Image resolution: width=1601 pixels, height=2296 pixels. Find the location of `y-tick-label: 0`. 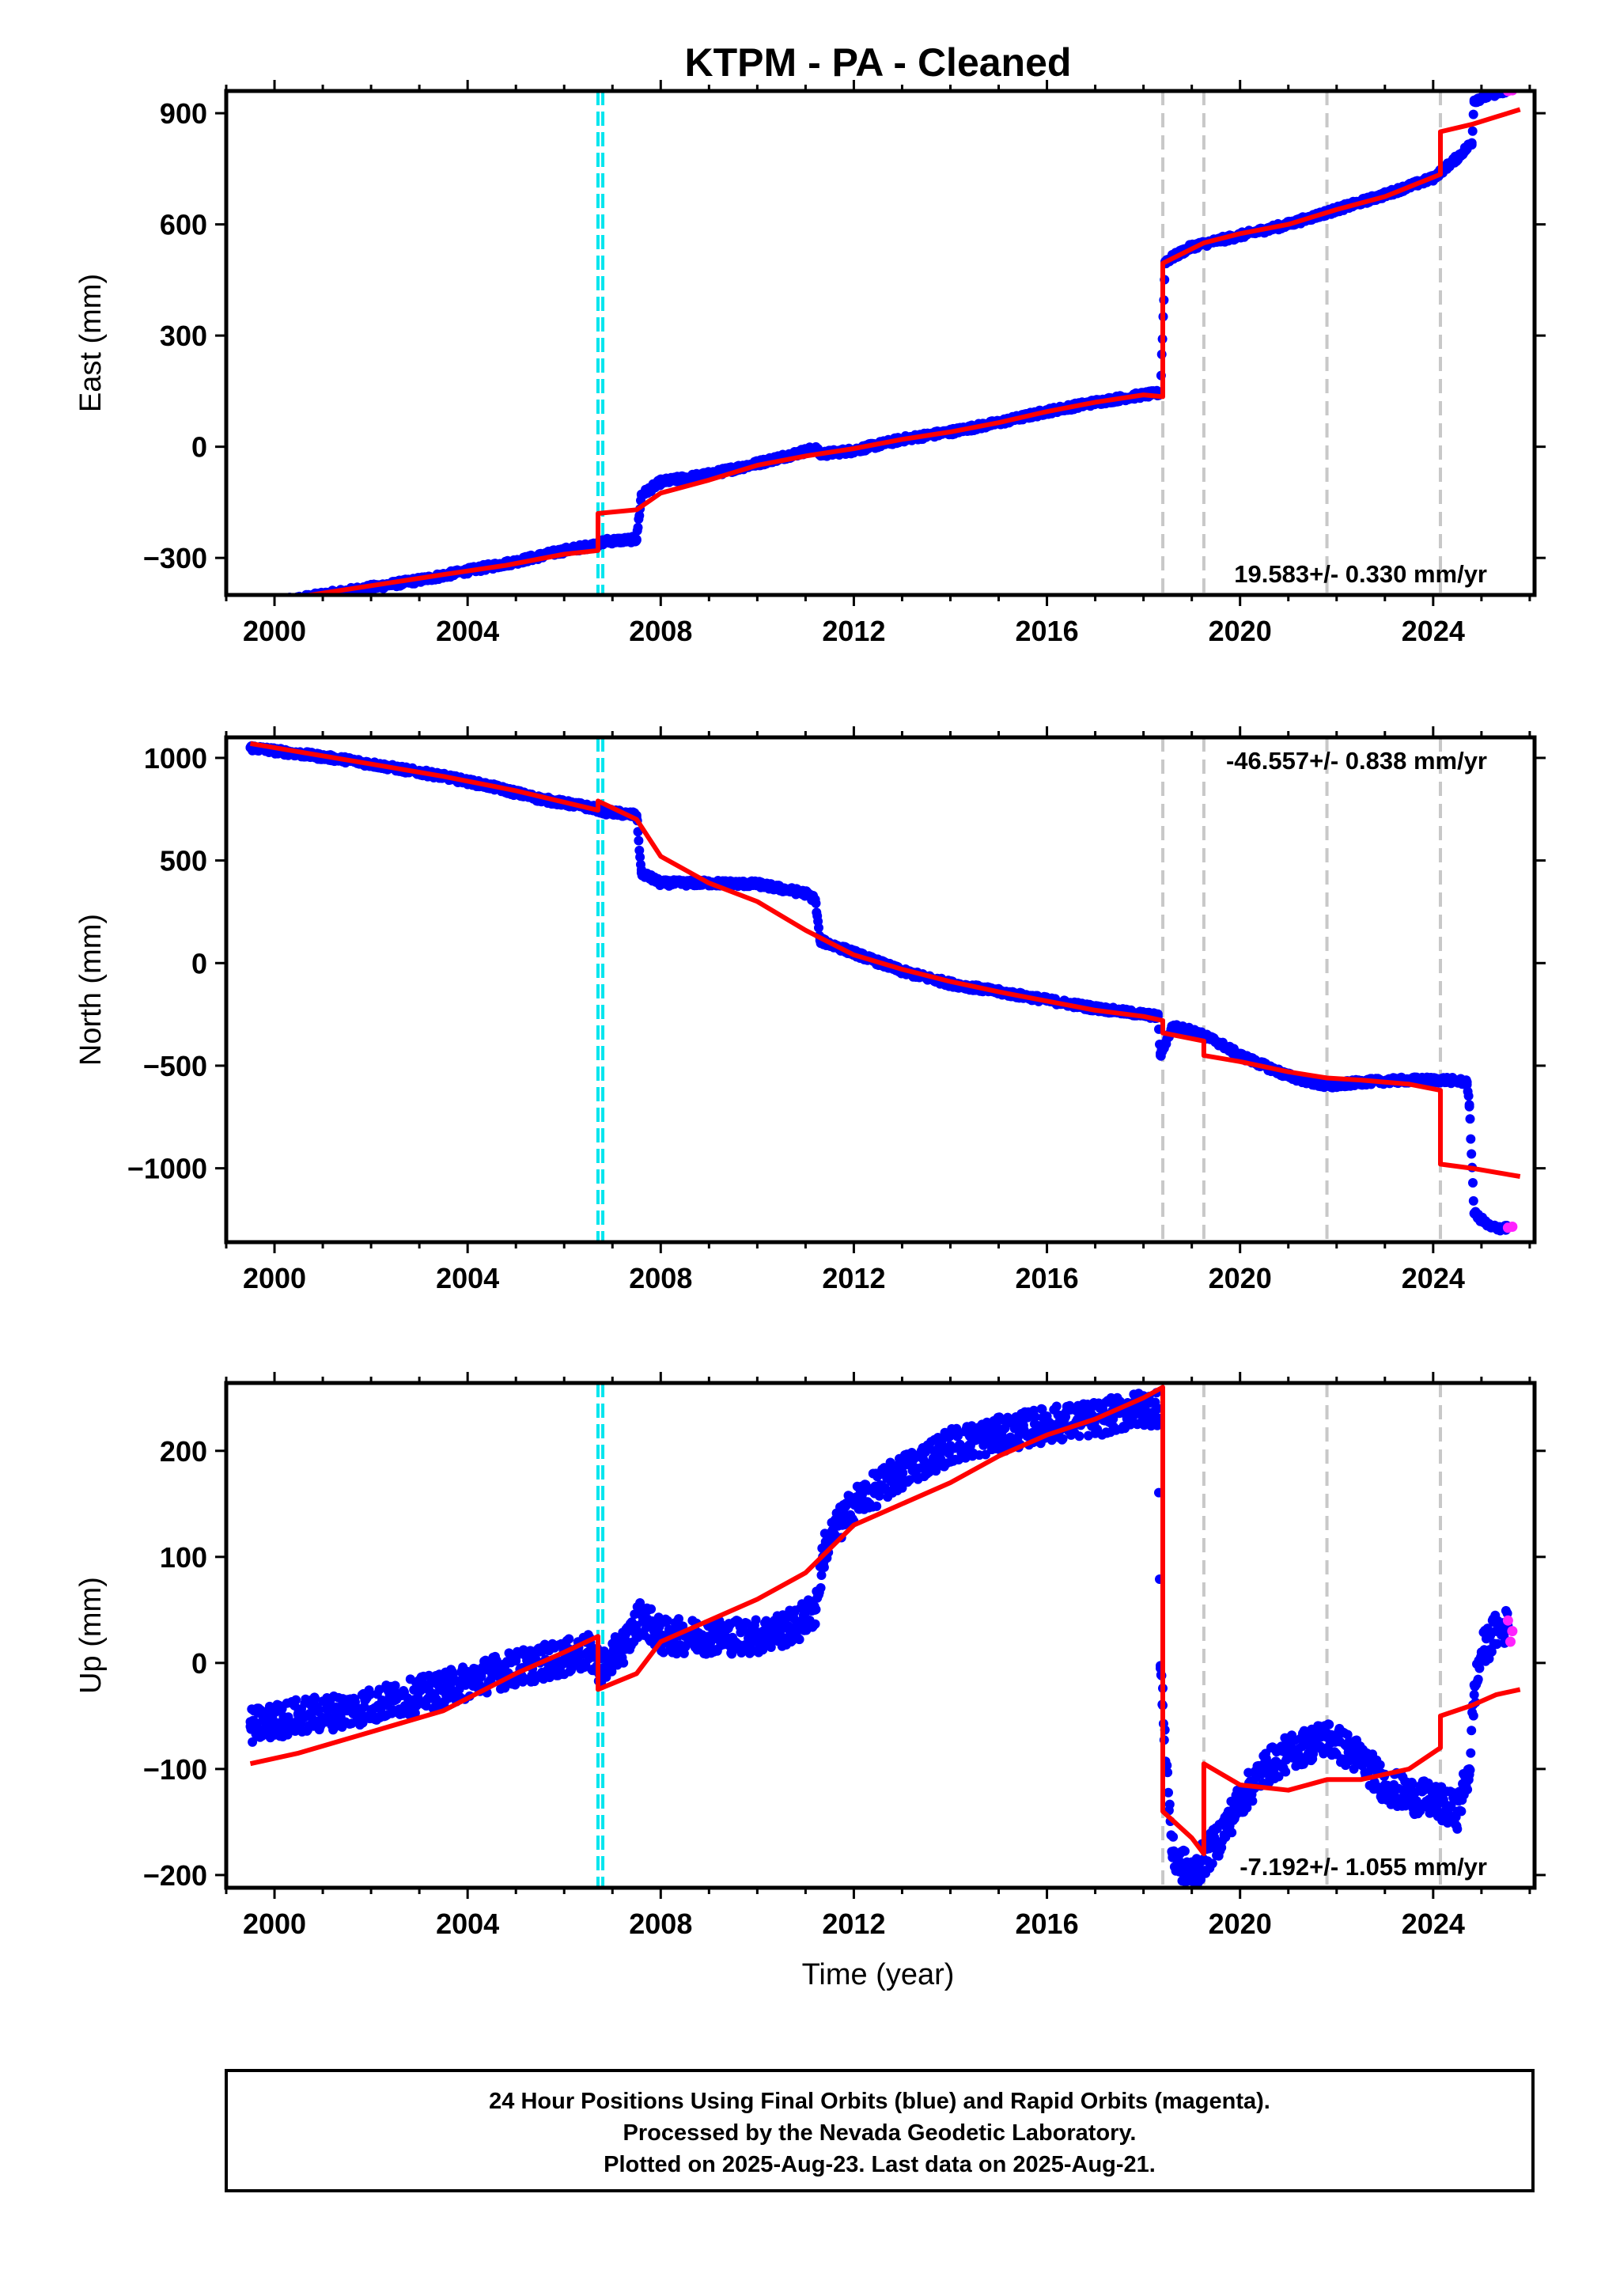

y-tick-label: 0 is located at coordinates (199, 963).